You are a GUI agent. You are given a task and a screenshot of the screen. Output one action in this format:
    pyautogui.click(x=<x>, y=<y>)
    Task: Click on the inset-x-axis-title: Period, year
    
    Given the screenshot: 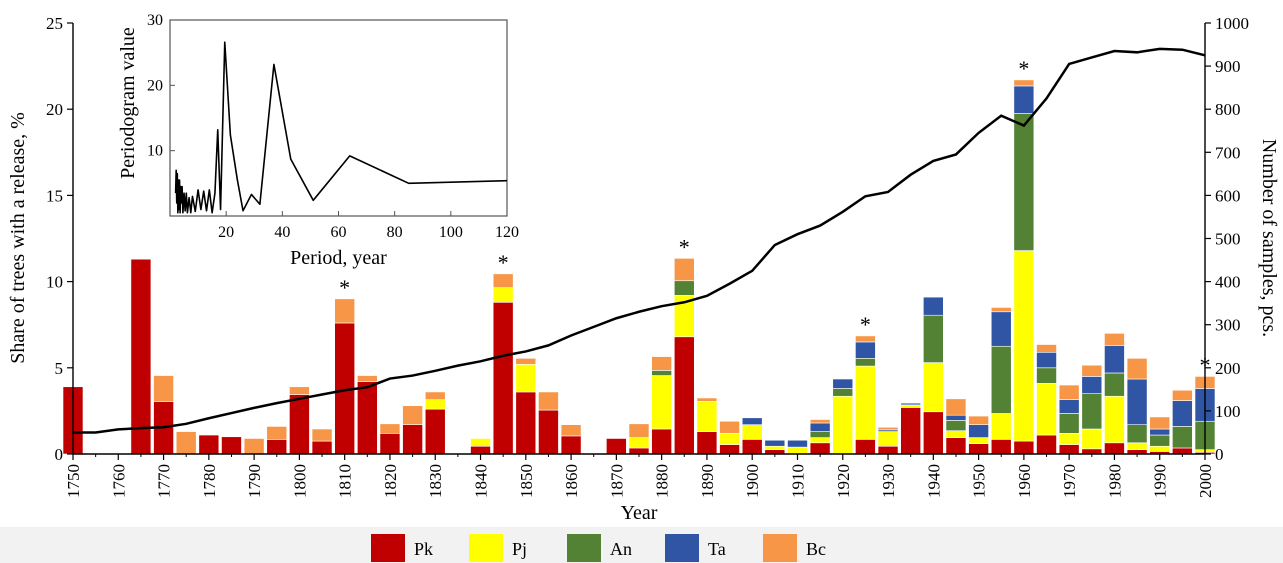 What is the action you would take?
    pyautogui.click(x=338, y=258)
    